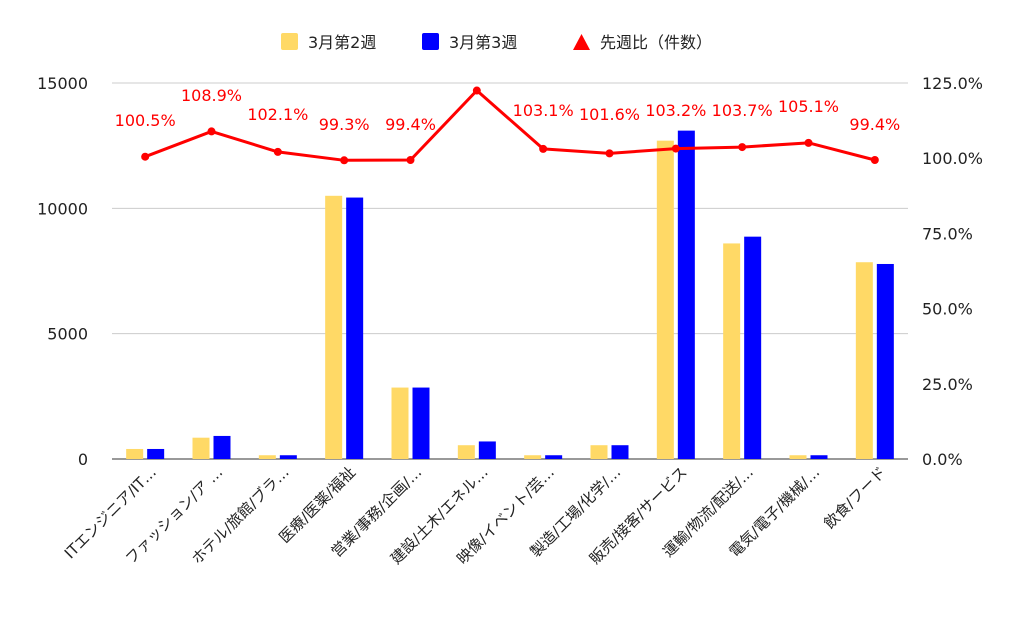  I want to click on right-tick-label: 125.0%, so click(952, 83).